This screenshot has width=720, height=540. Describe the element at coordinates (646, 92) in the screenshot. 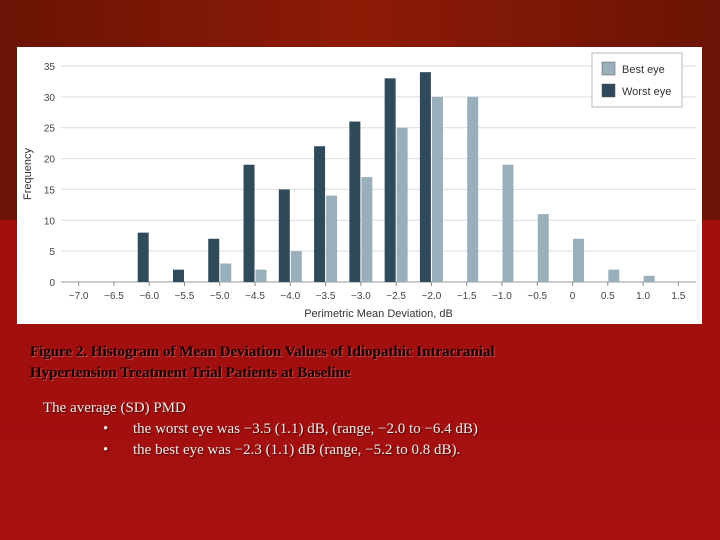

I see `legend-label: Worst eye` at that location.